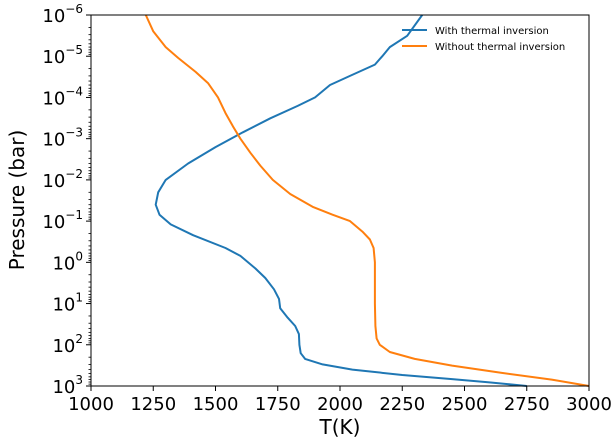 The image size is (616, 440). What do you see at coordinates (340, 427) in the screenshot?
I see `x-axis-title: T(K)` at bounding box center [340, 427].